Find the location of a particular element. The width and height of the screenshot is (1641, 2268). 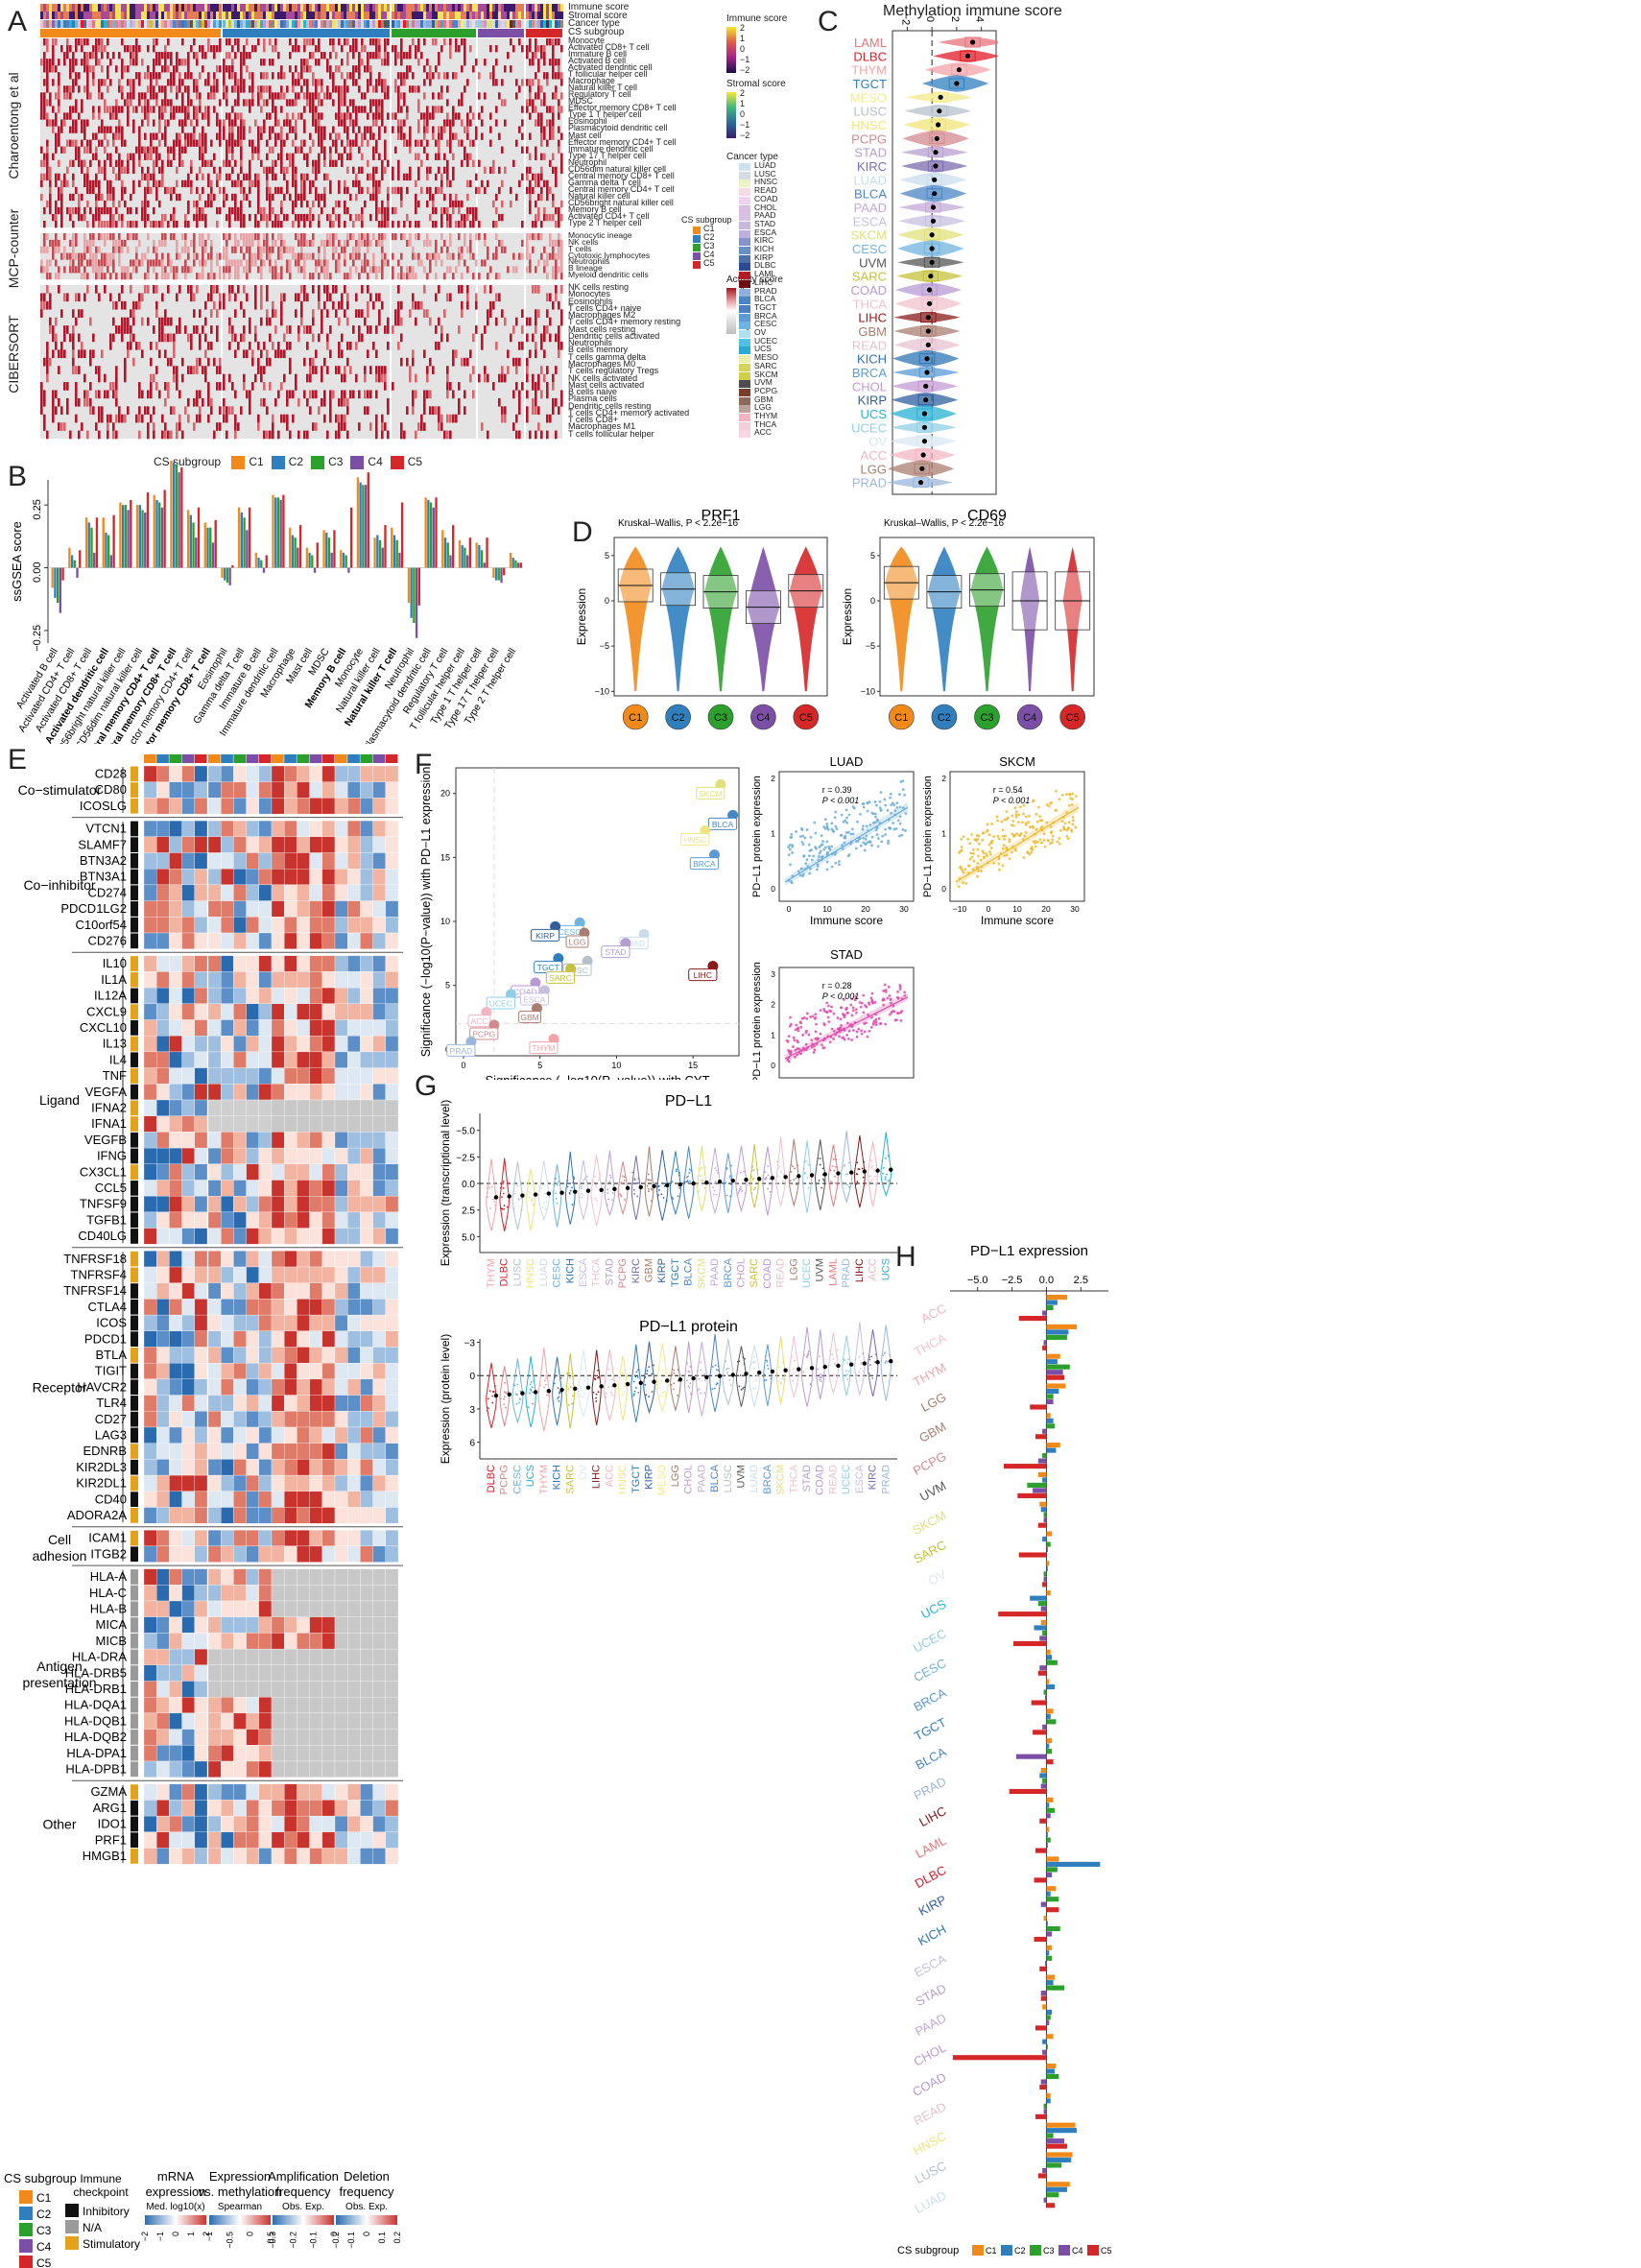

d-stat: Kruskal–Wallis, P < 2.2e−16 is located at coordinates (678, 523).